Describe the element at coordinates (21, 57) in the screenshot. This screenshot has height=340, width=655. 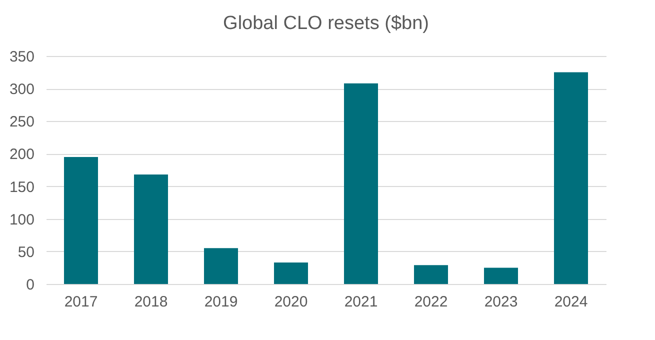
I see `y-tick-label: 350` at that location.